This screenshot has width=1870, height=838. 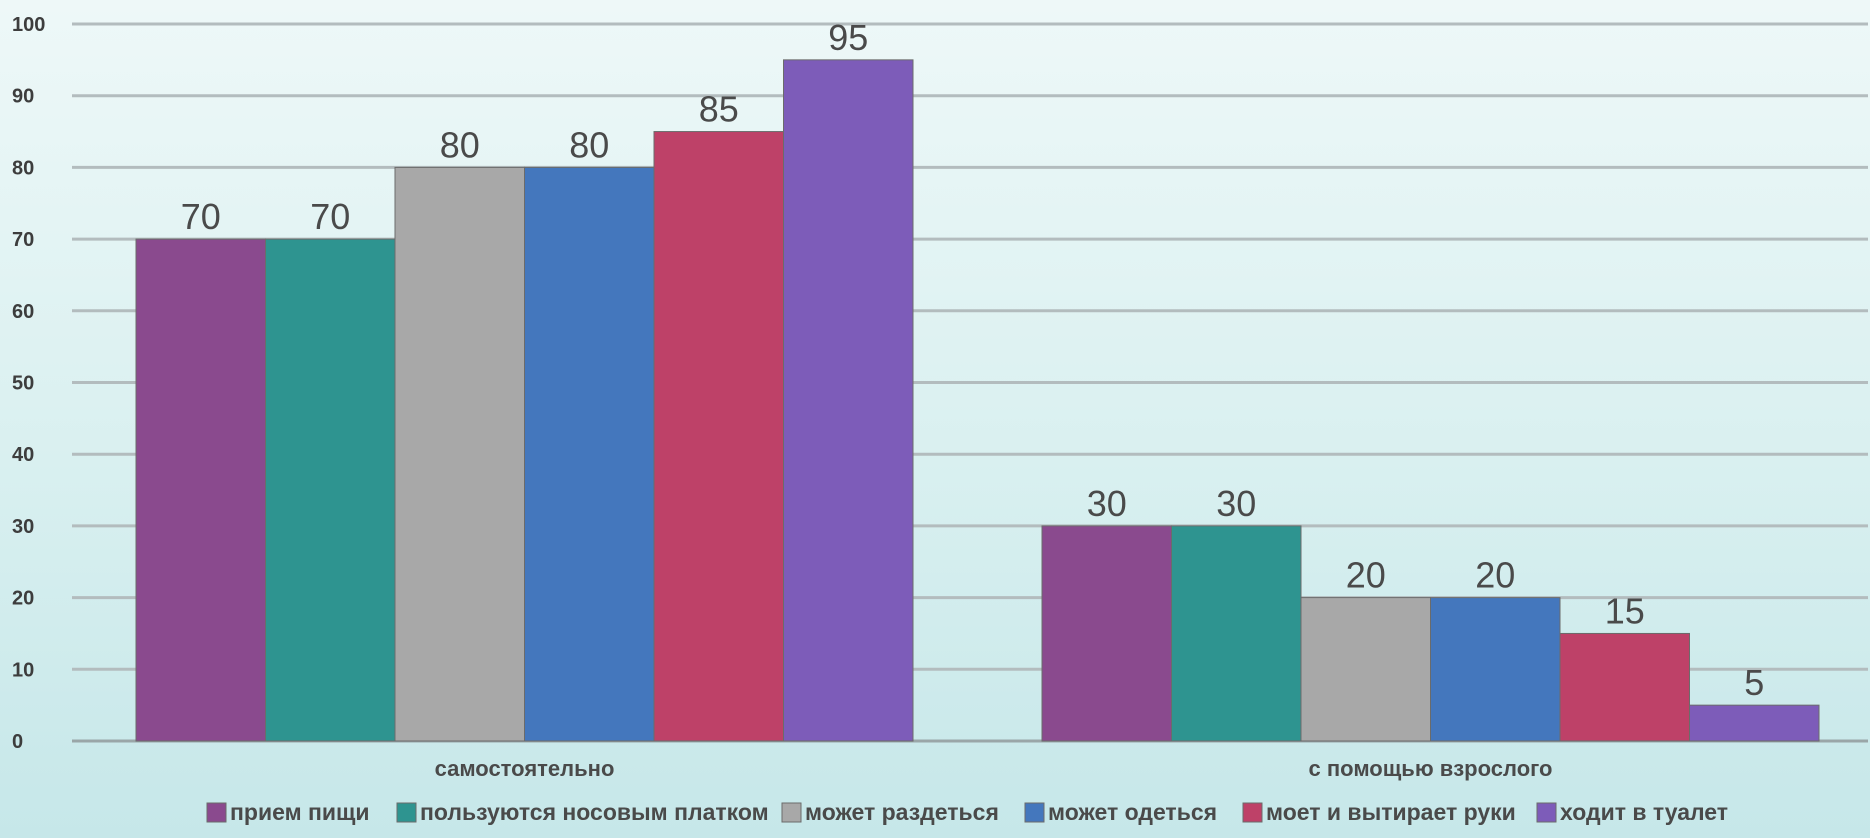 I want to click on legend-item: ходит в туалет, so click(x=1632, y=812).